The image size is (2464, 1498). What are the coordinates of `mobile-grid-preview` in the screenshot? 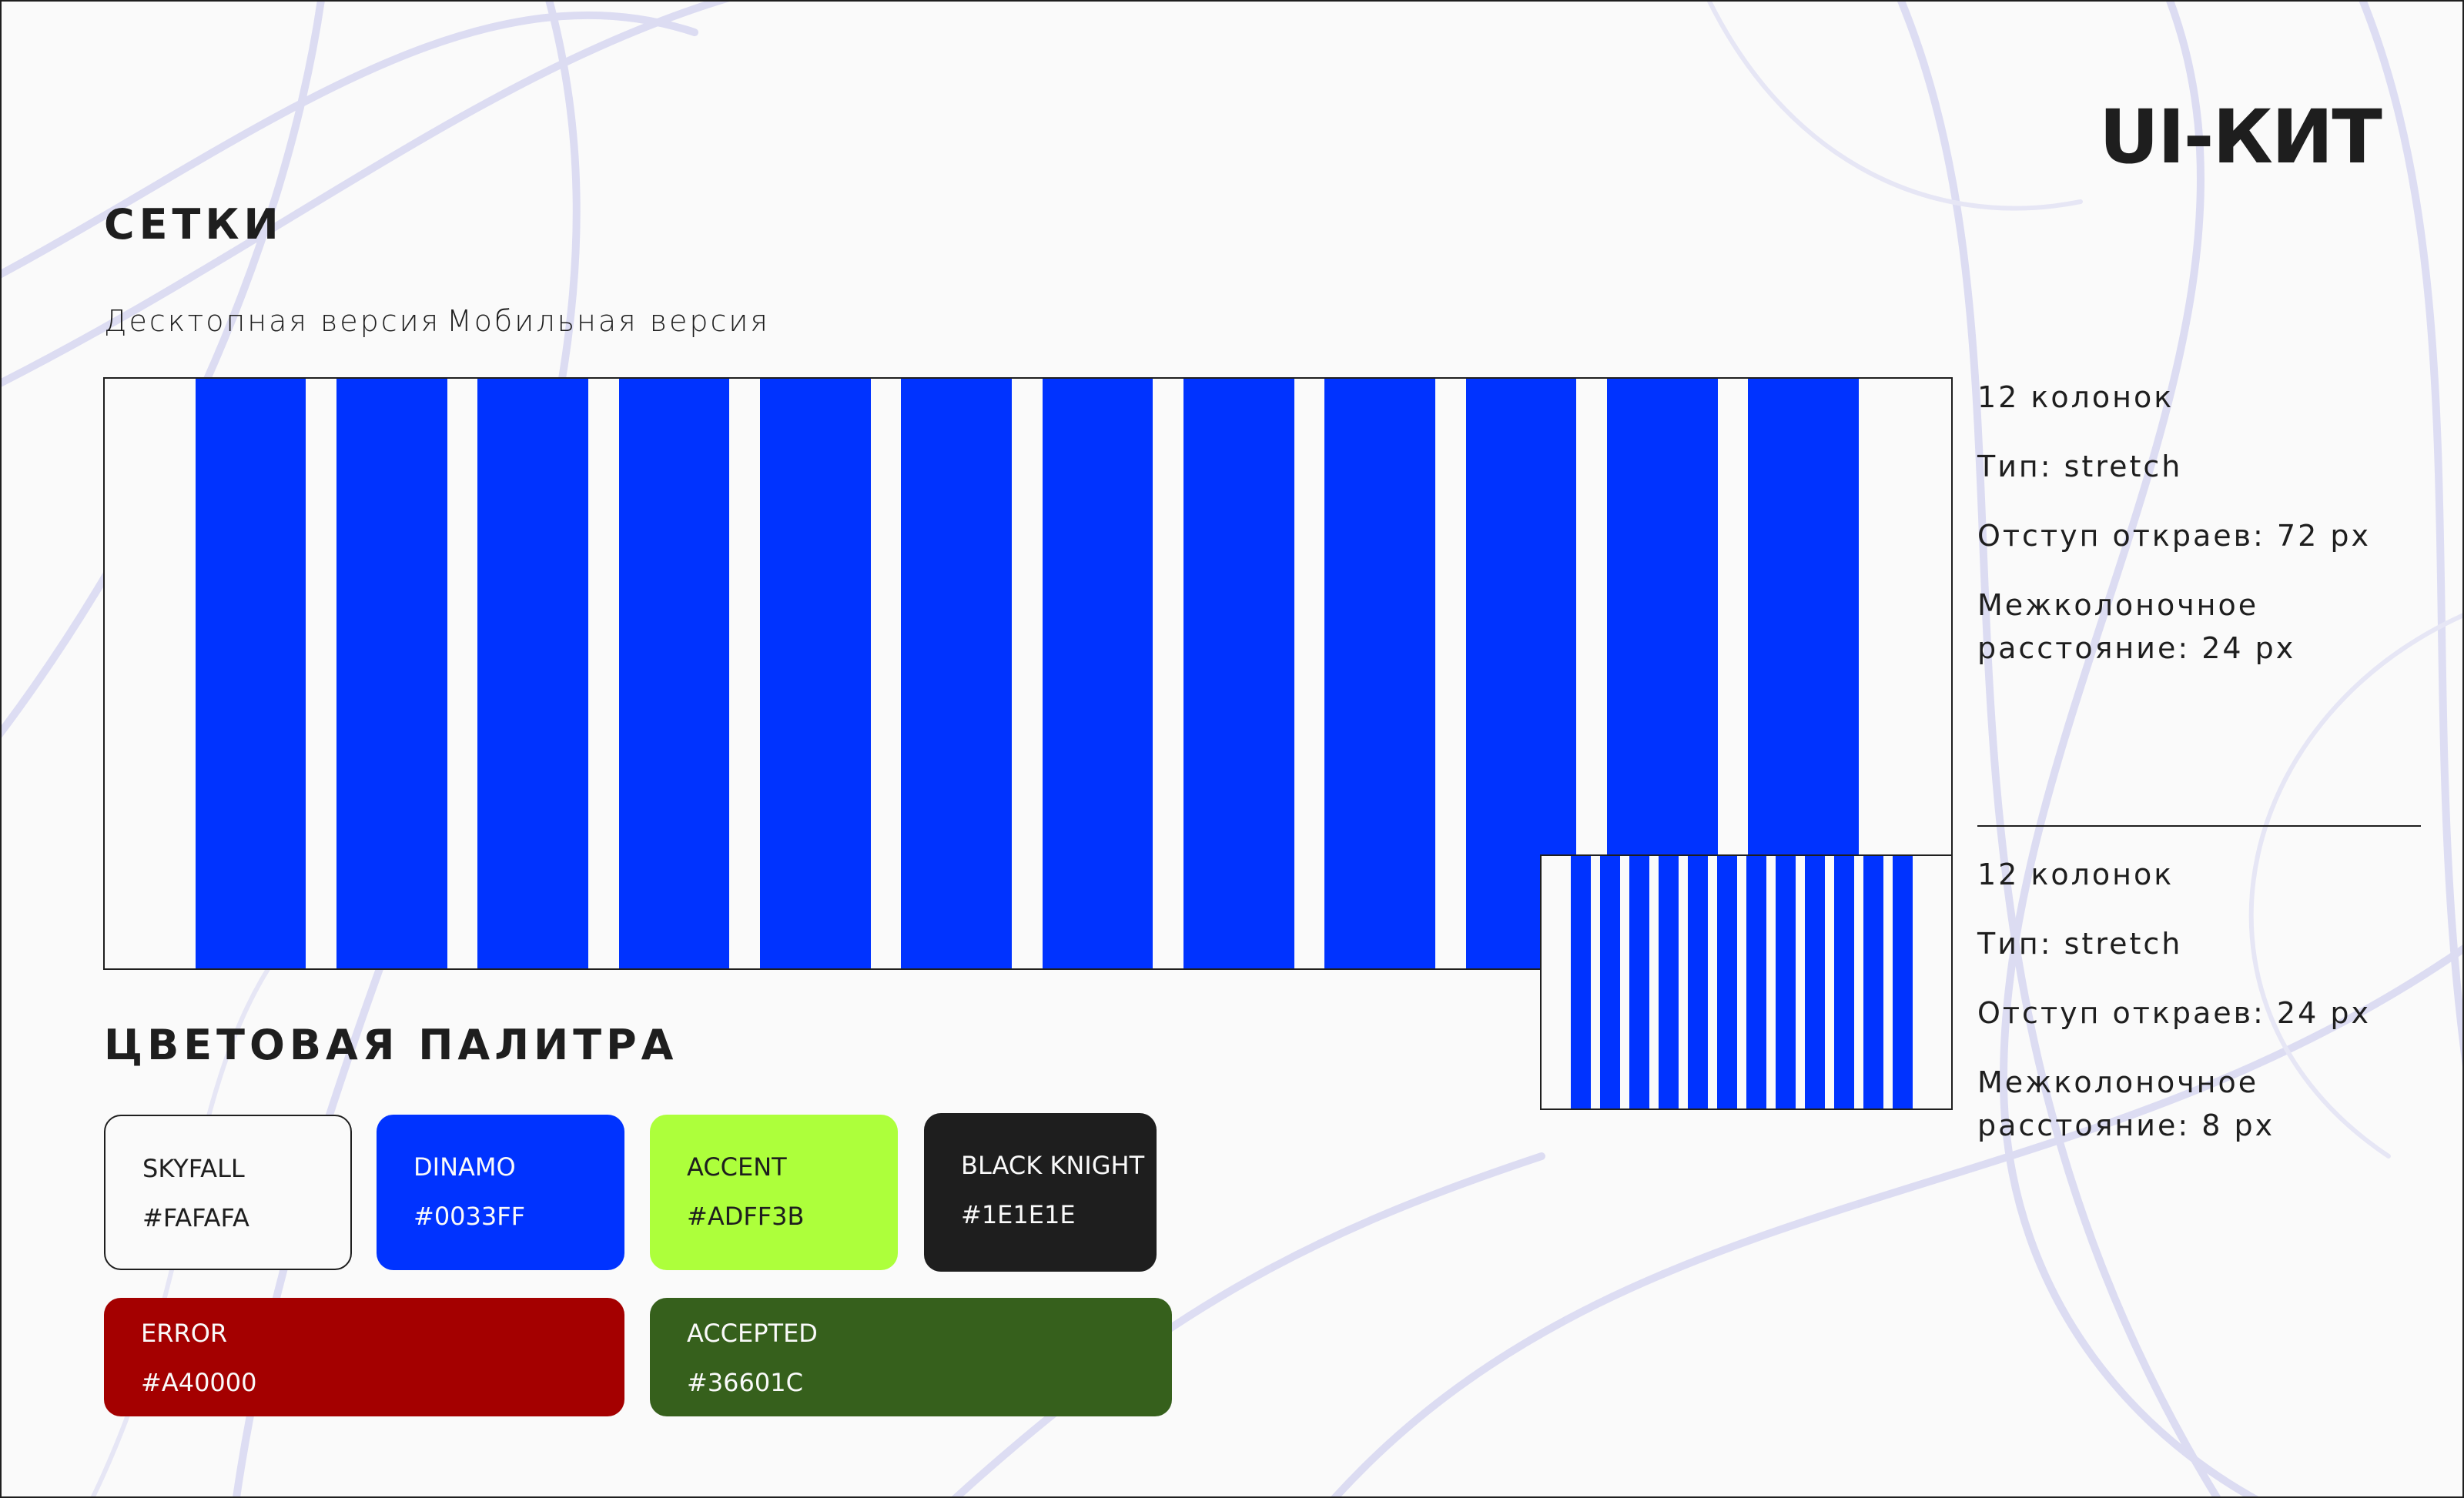 It's located at (1746, 982).